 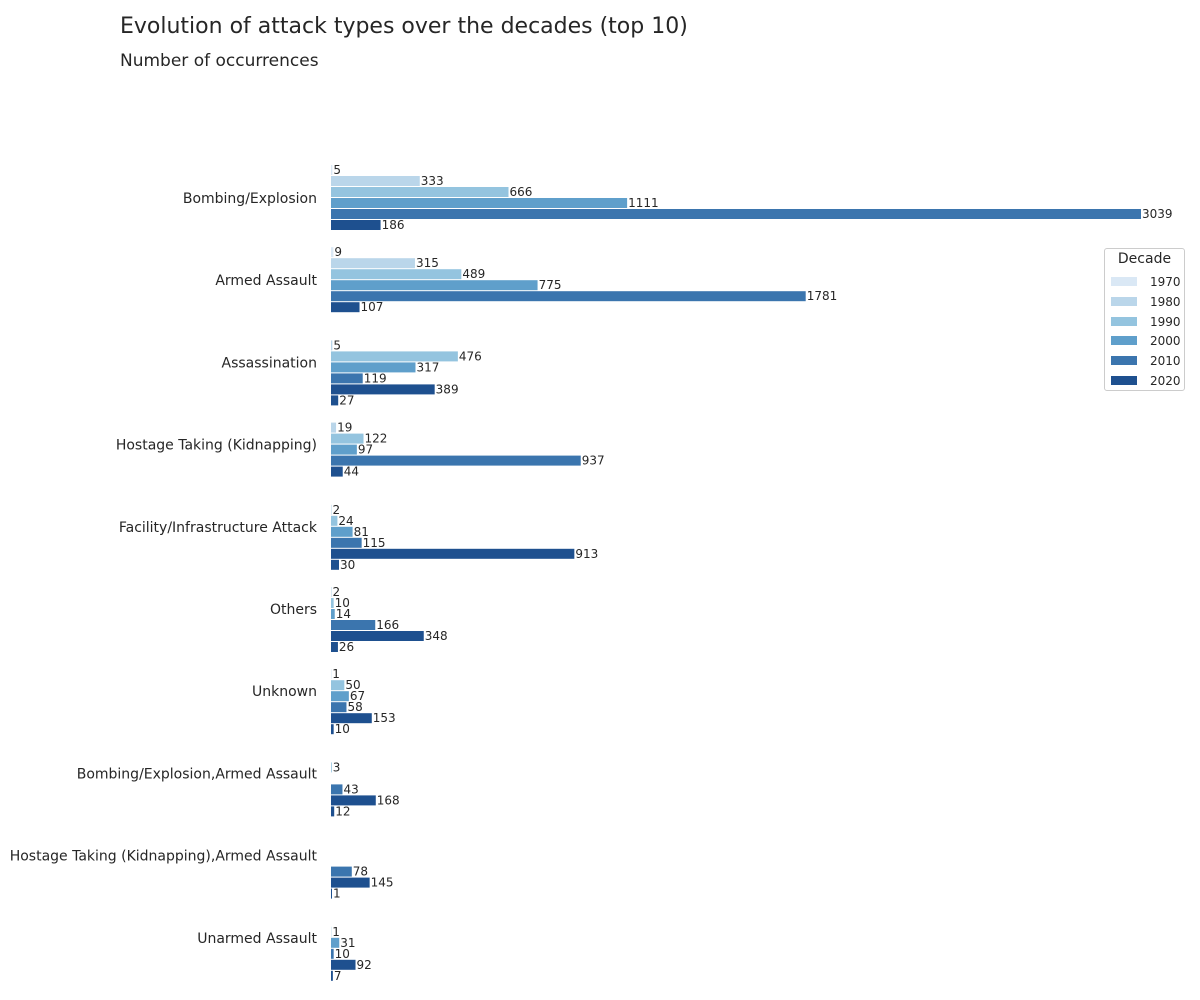 What do you see at coordinates (284, 692) in the screenshot?
I see `category-label: Unknown` at bounding box center [284, 692].